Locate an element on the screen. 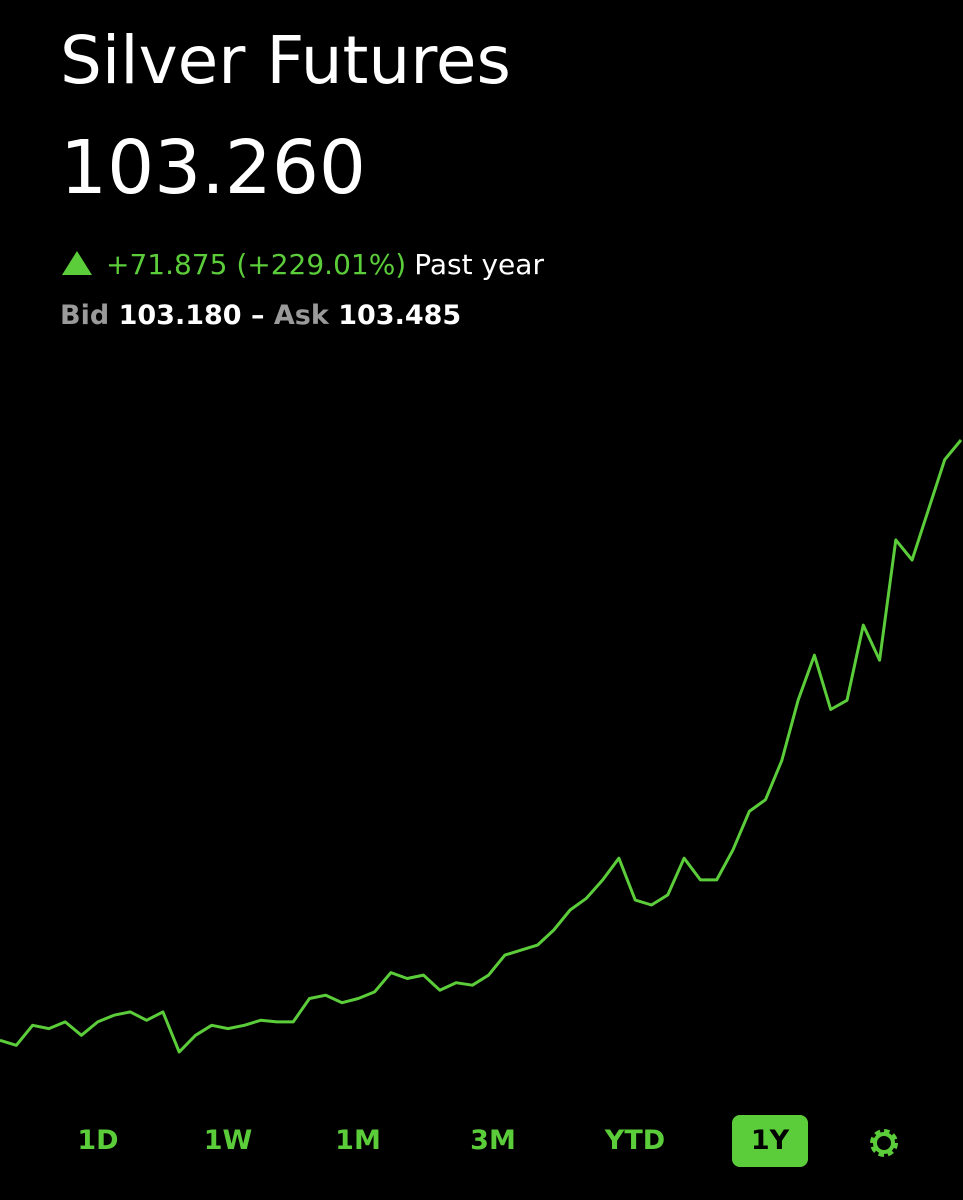 The image size is (963, 1200). range-button: 3M is located at coordinates (493, 1140).